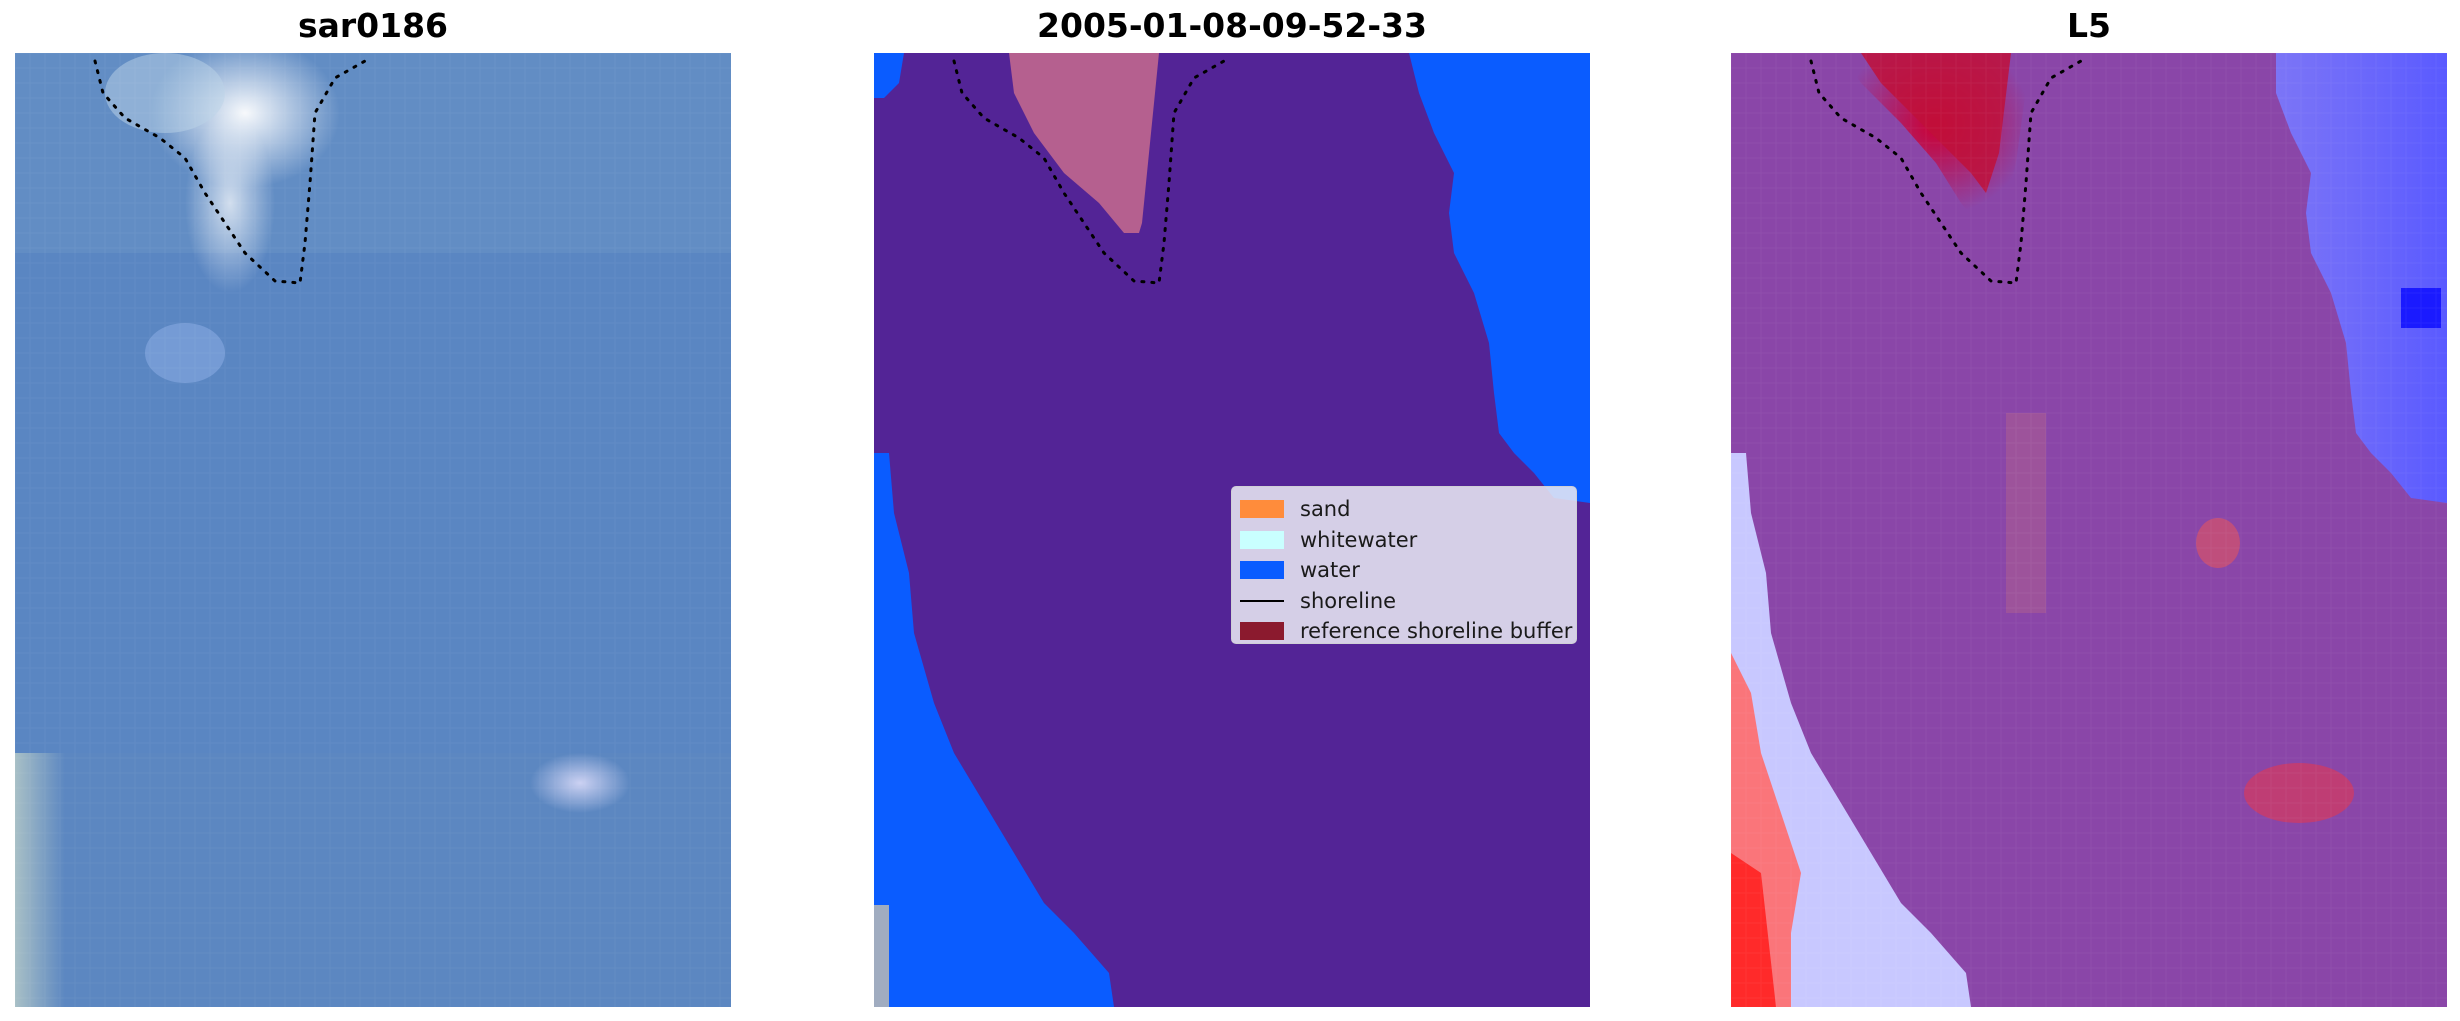 Image resolution: width=2460 pixels, height=1021 pixels. I want to click on legend-label: whitewater, so click(1359, 539).